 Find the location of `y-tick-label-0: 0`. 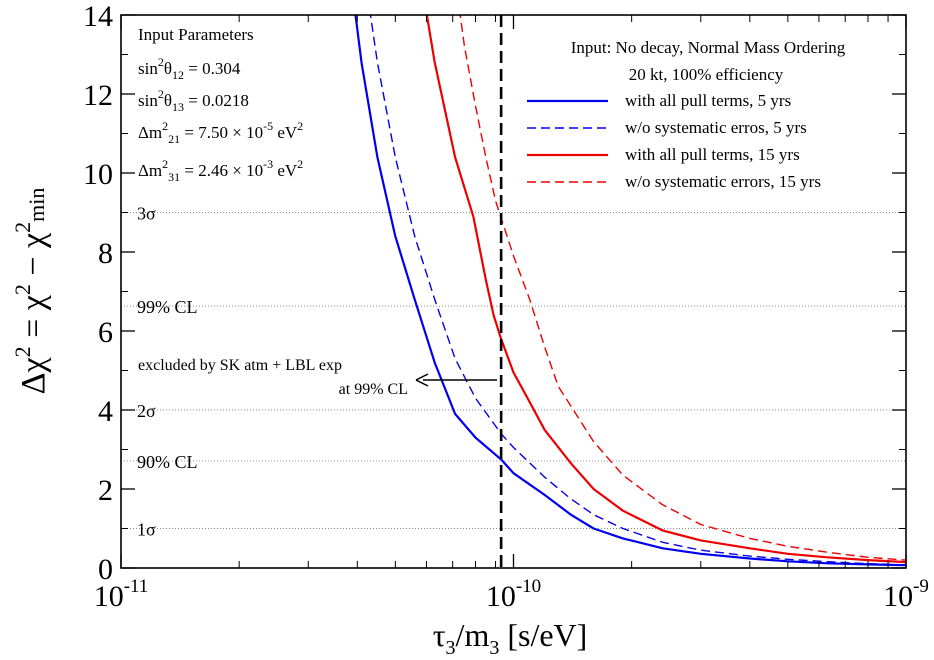

y-tick-label-0: 0 is located at coordinates (105, 569).